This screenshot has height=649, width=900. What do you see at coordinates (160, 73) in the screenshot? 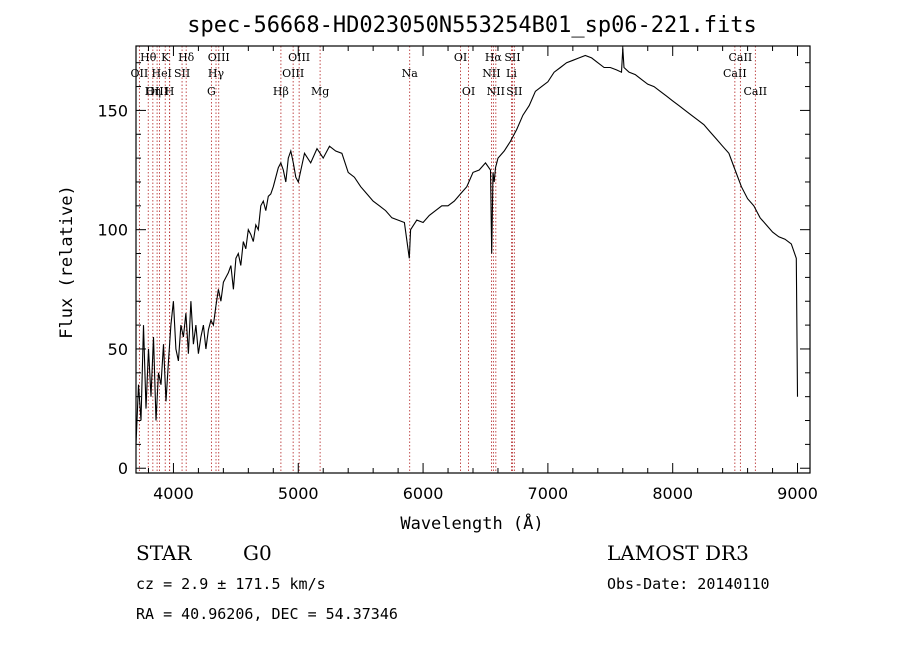
I see `line-label: He` at bounding box center [160, 73].